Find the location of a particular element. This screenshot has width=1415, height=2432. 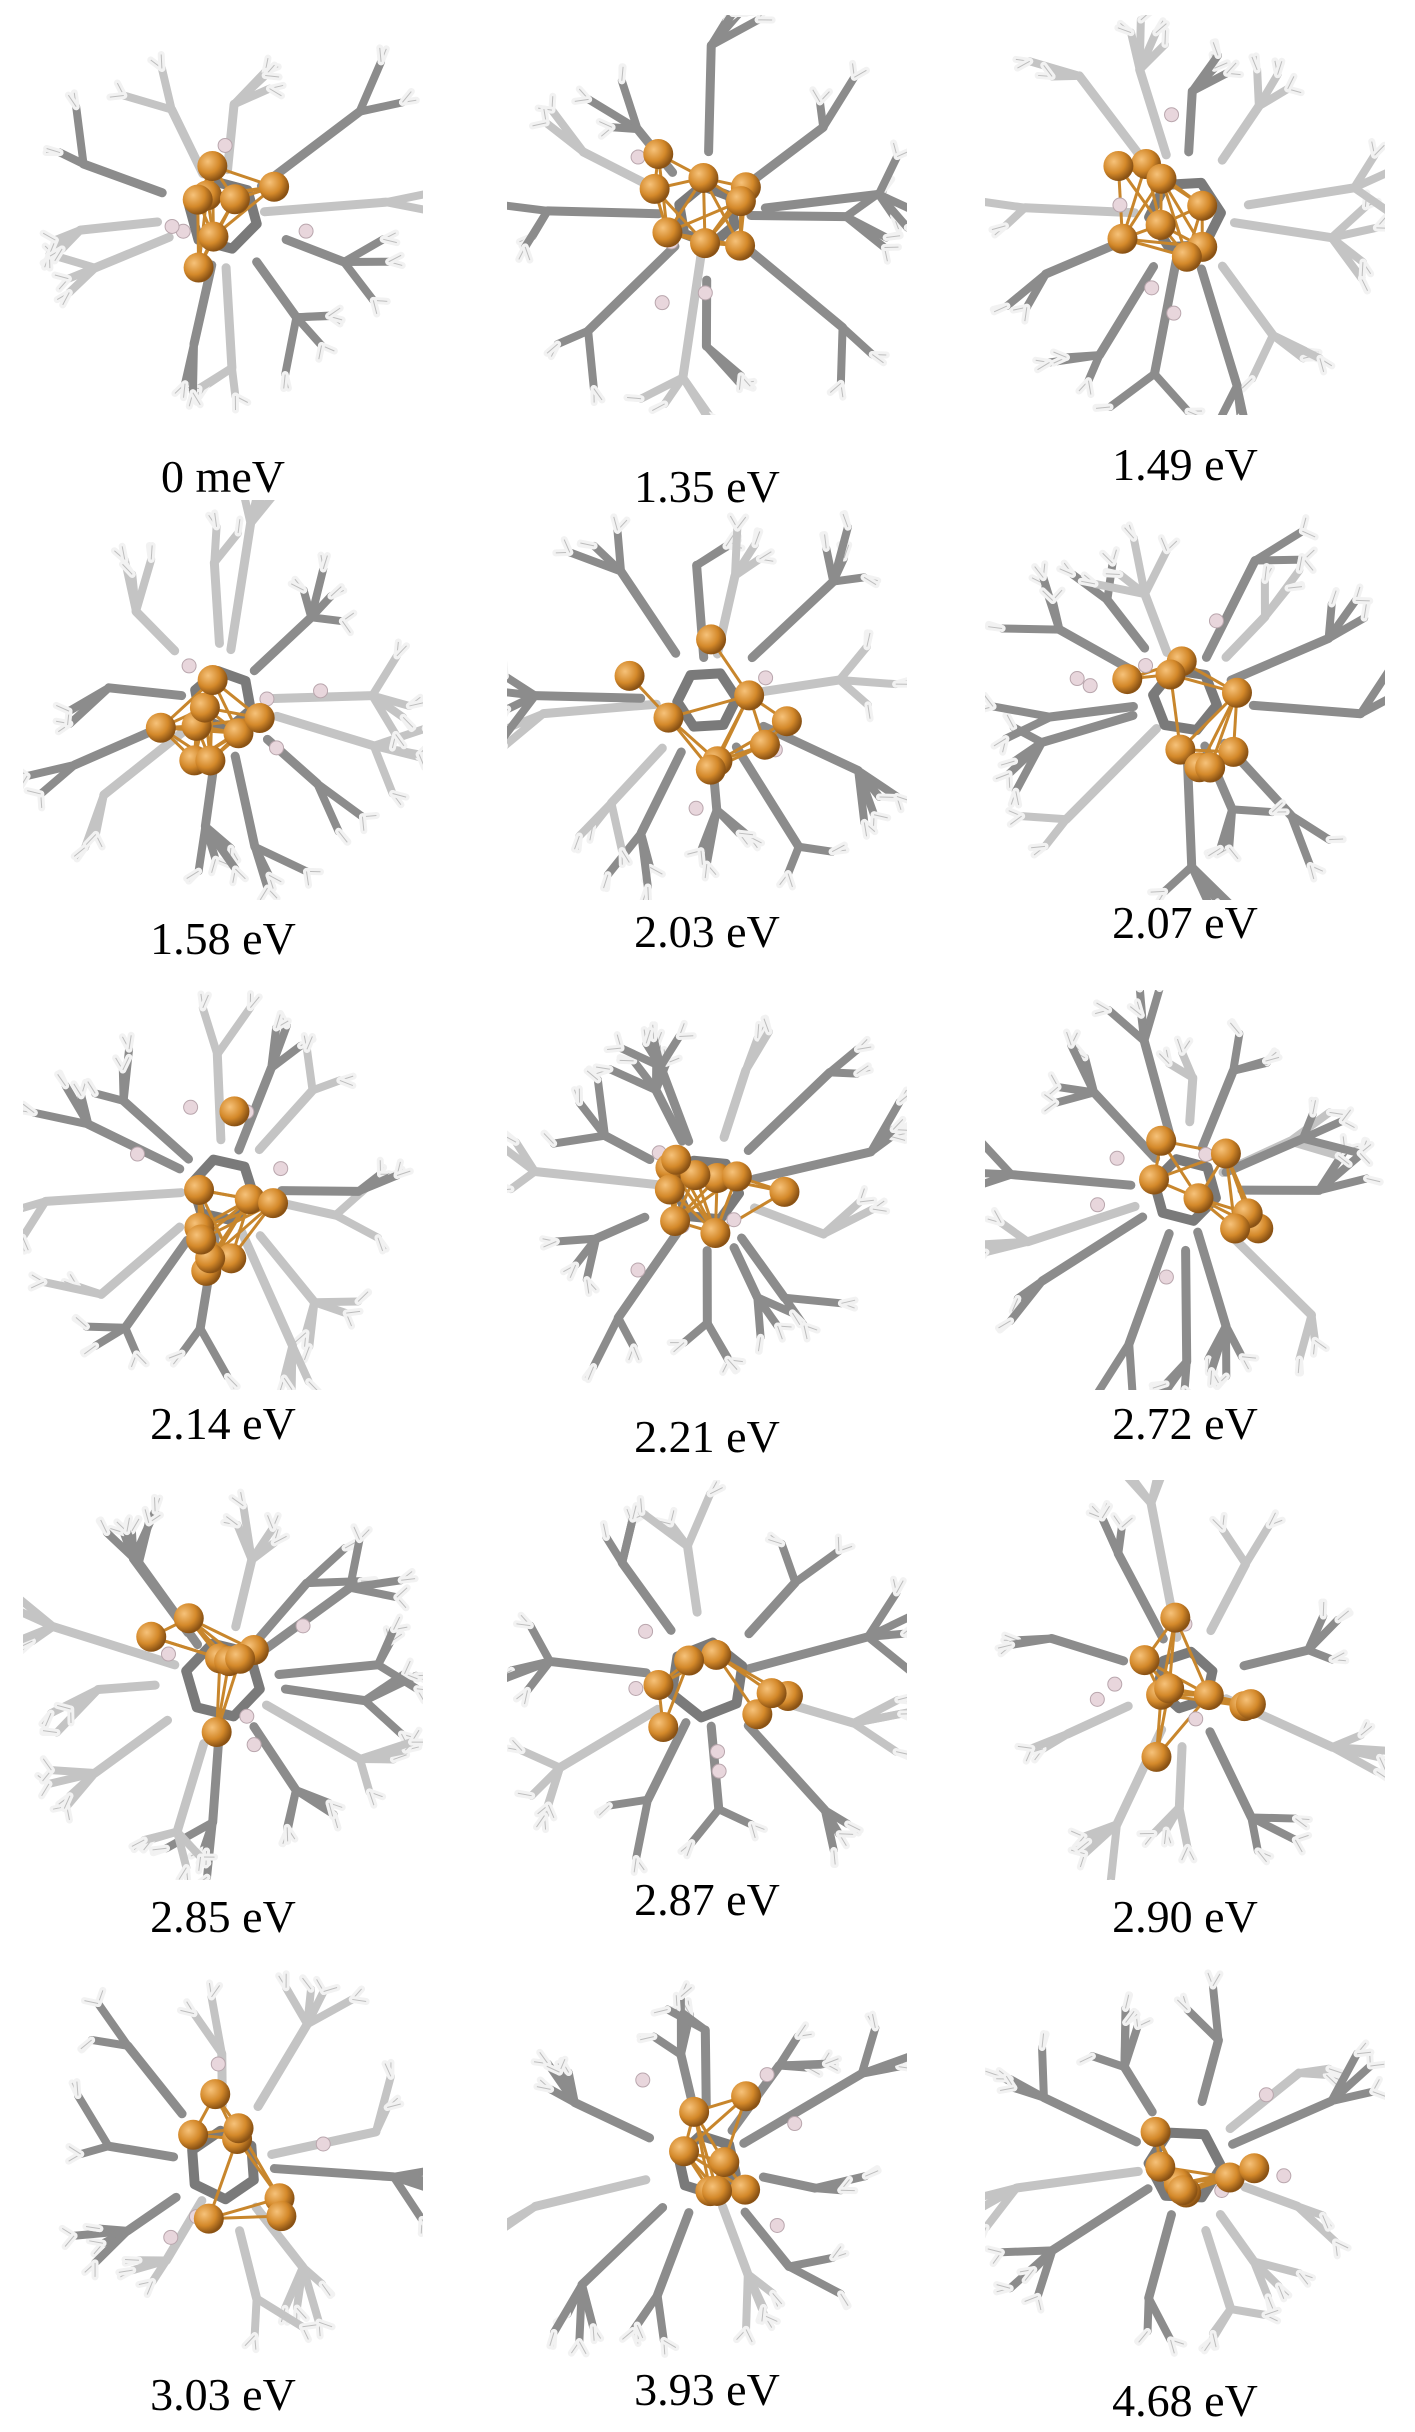

energy-label: 2.03 eV is located at coordinates (707, 931).